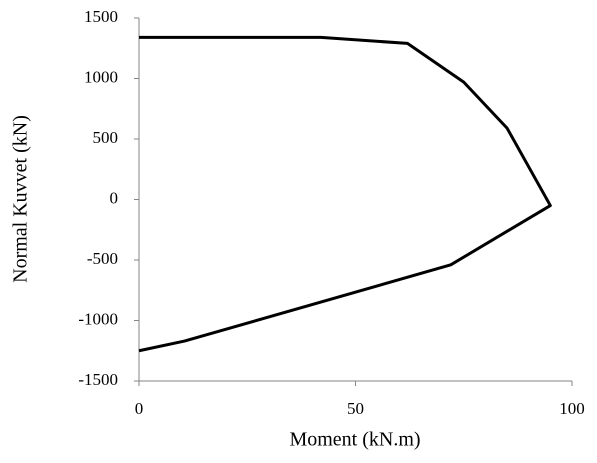 The width and height of the screenshot is (597, 463). What do you see at coordinates (101, 76) in the screenshot?
I see `y-tick-label: 1000` at bounding box center [101, 76].